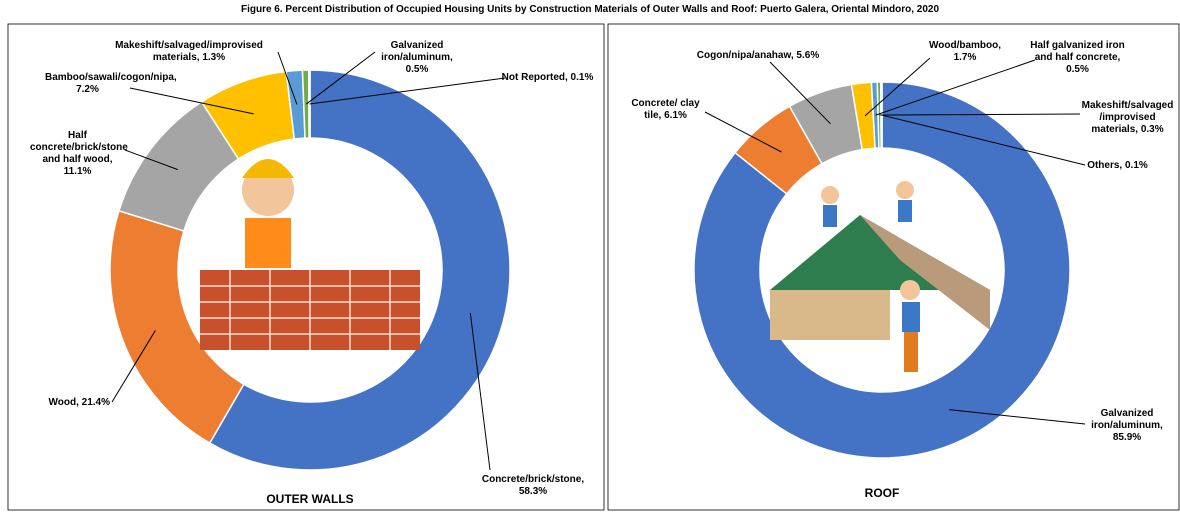 The width and height of the screenshot is (1180, 512). I want to click on data-label: Galvanized iron/aluminum, 85.9%, so click(1127, 426).